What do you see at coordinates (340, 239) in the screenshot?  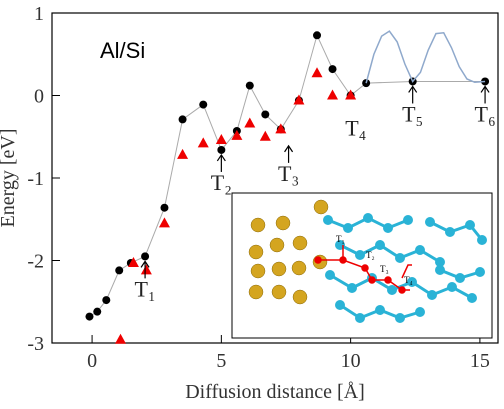 I see `inset-label: T₁` at bounding box center [340, 239].